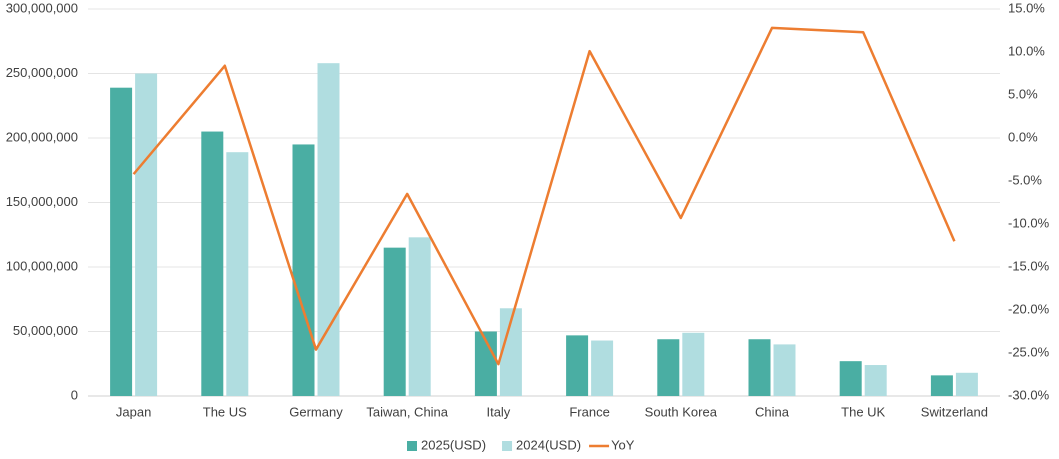 Image resolution: width=1059 pixels, height=459 pixels. What do you see at coordinates (954, 411) in the screenshot?
I see `x-tick-label: Switzerland` at bounding box center [954, 411].